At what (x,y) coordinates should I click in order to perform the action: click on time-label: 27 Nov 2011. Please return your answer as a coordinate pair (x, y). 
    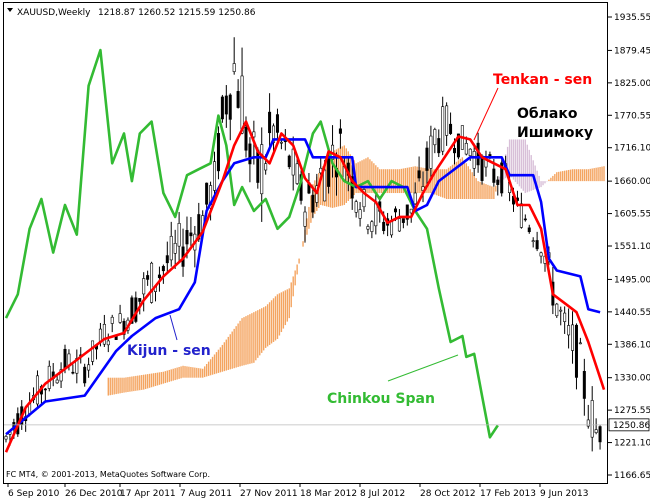
    Looking at the image, I should click on (269, 494).